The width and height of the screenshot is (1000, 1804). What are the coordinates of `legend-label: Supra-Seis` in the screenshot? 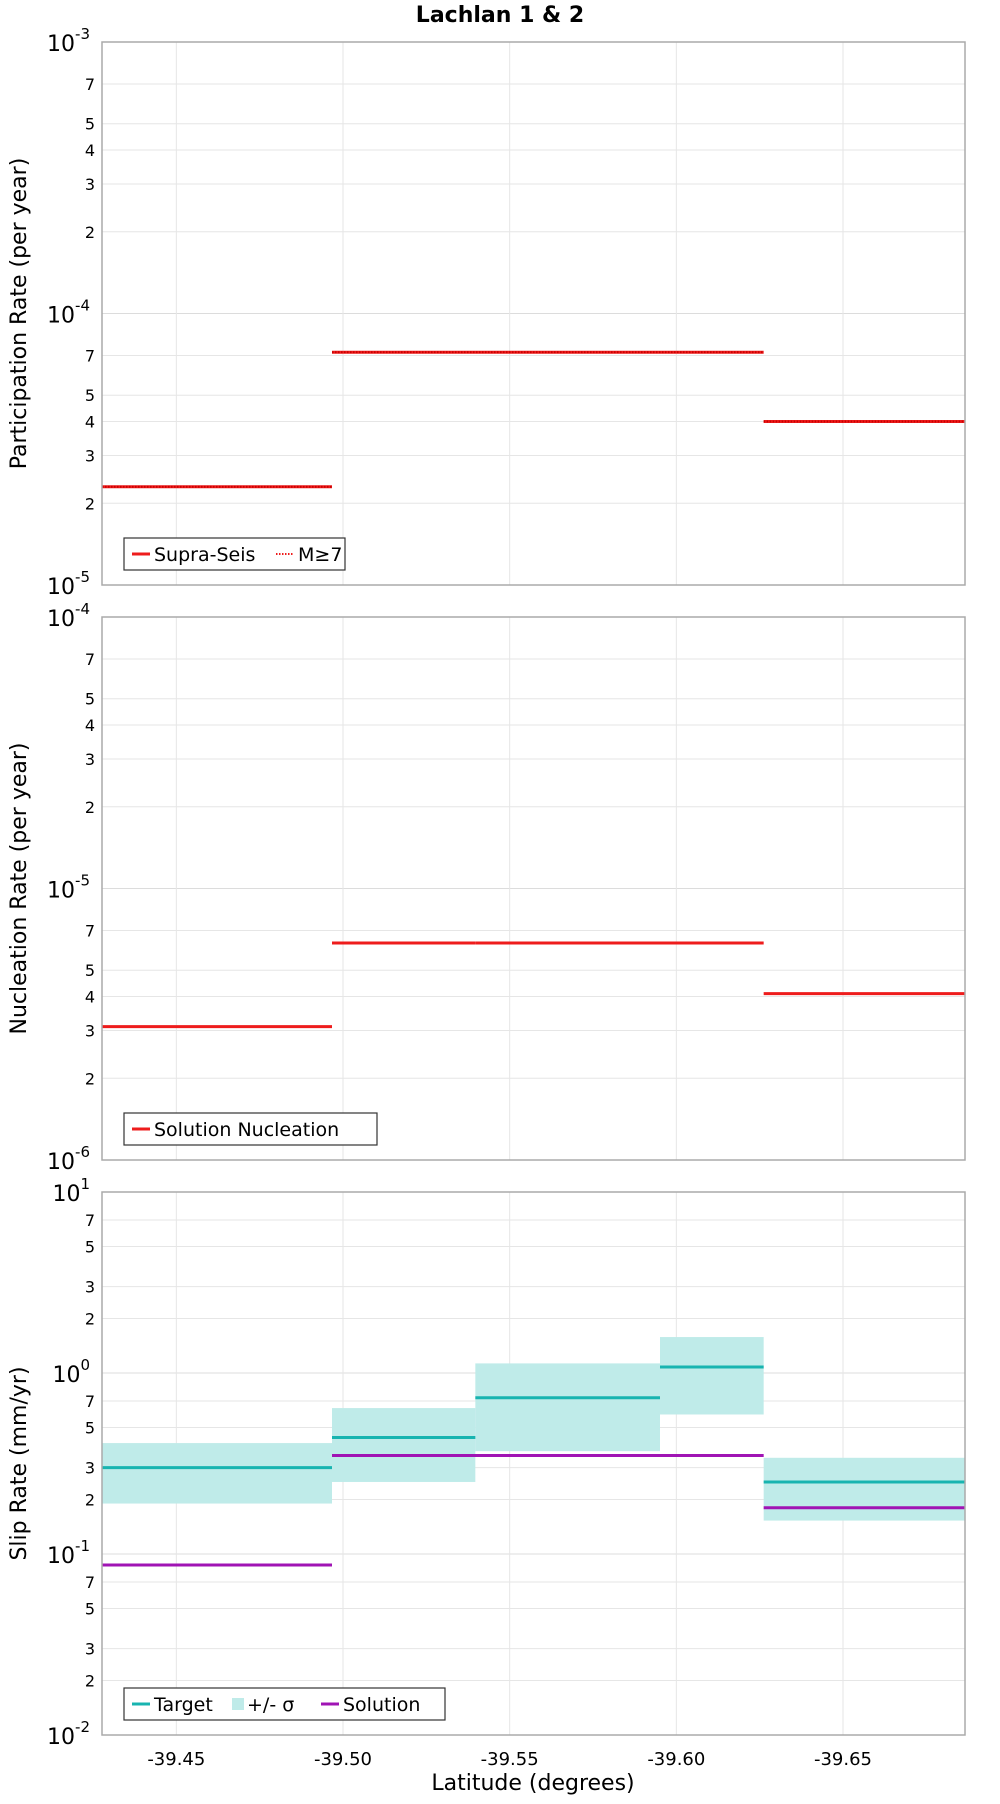 It's located at (204, 555).